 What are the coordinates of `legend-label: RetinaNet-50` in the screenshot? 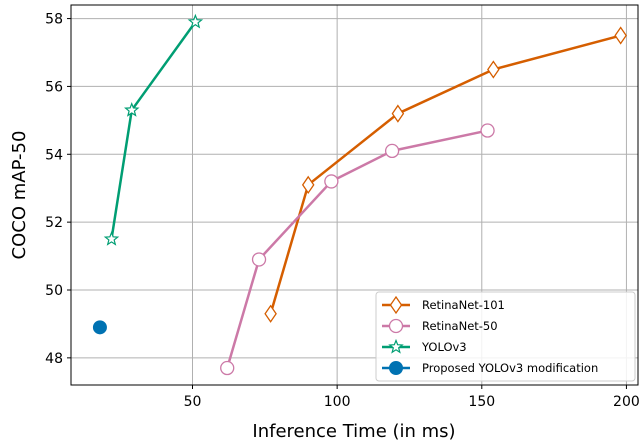 It's located at (460, 326).